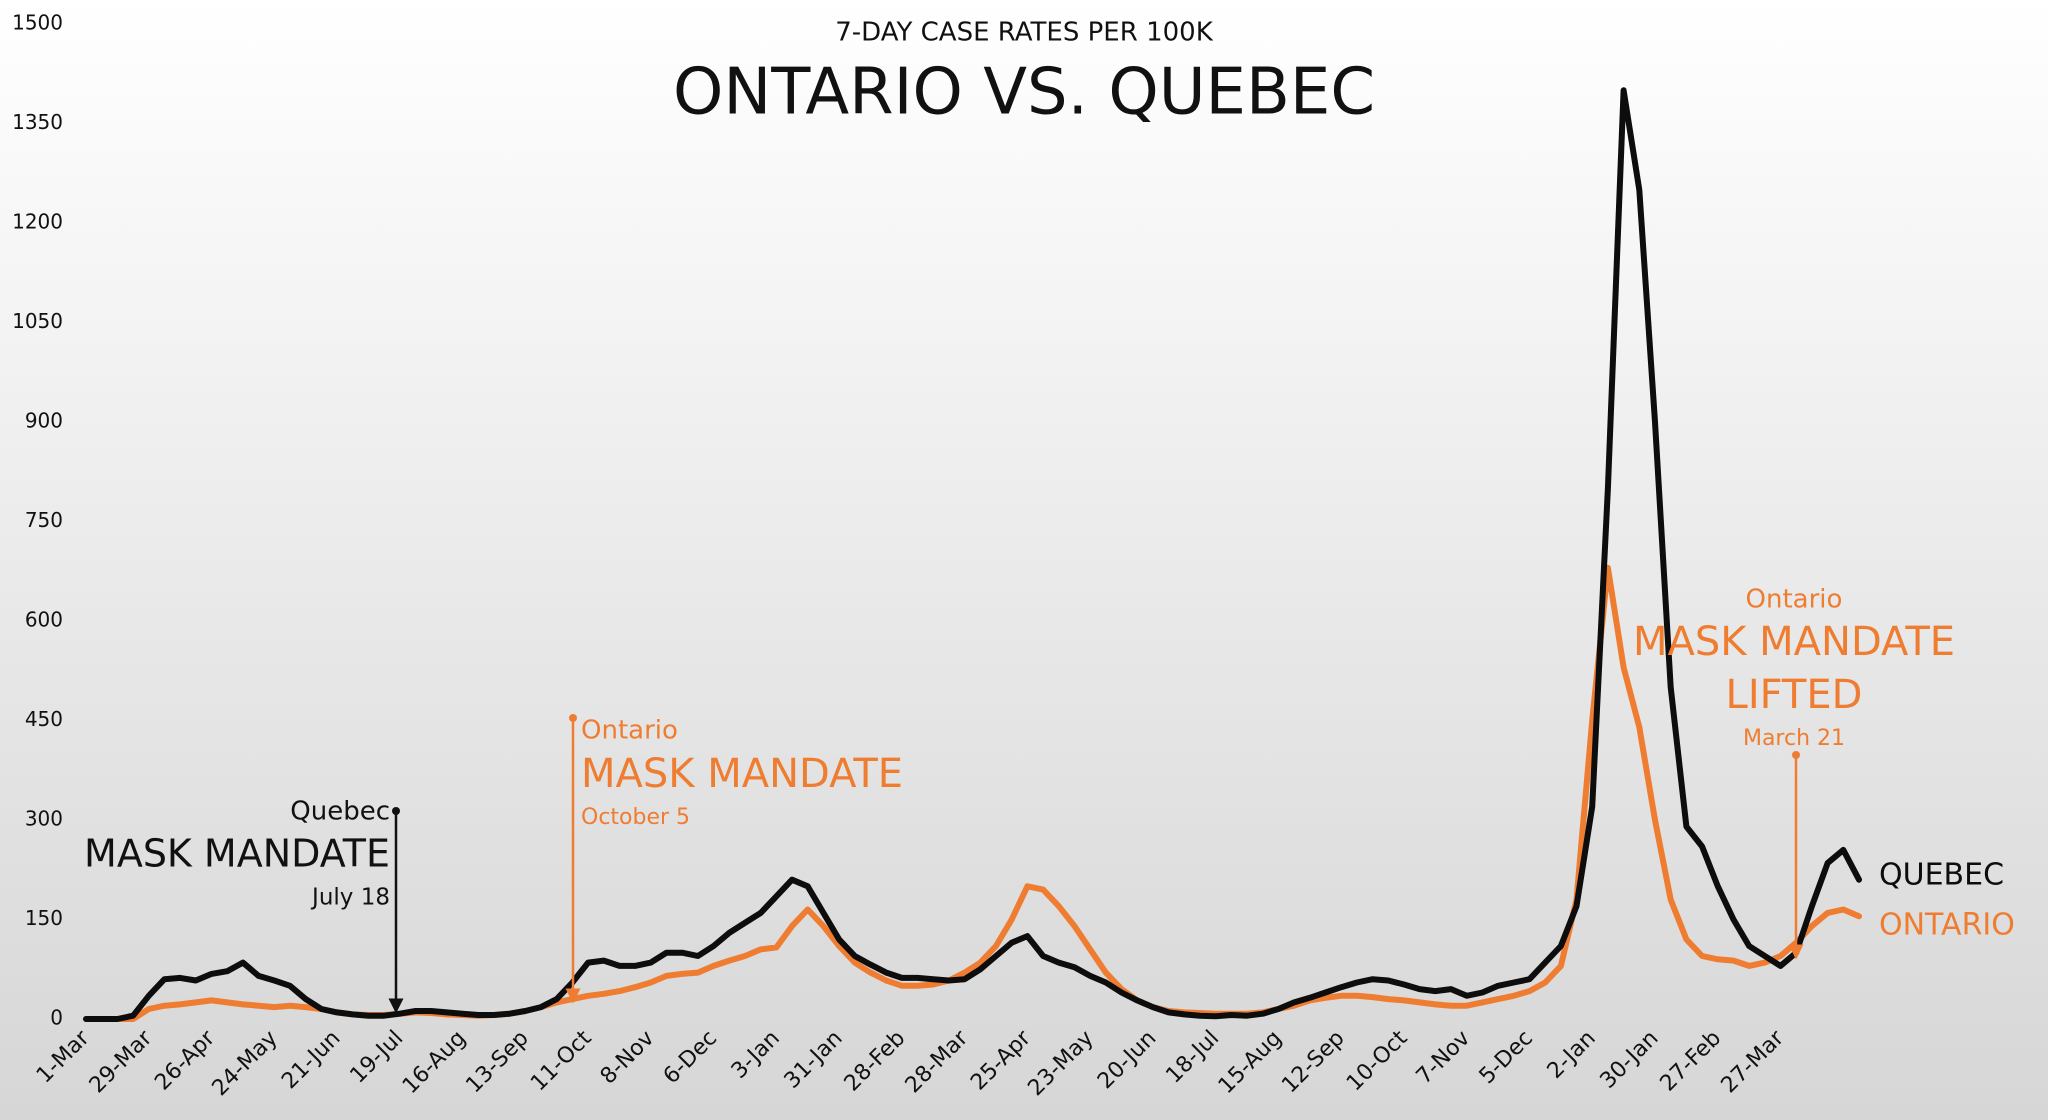 Image resolution: width=2048 pixels, height=1120 pixels. Describe the element at coordinates (44, 918) in the screenshot. I see `y-tick-label: 150` at that location.